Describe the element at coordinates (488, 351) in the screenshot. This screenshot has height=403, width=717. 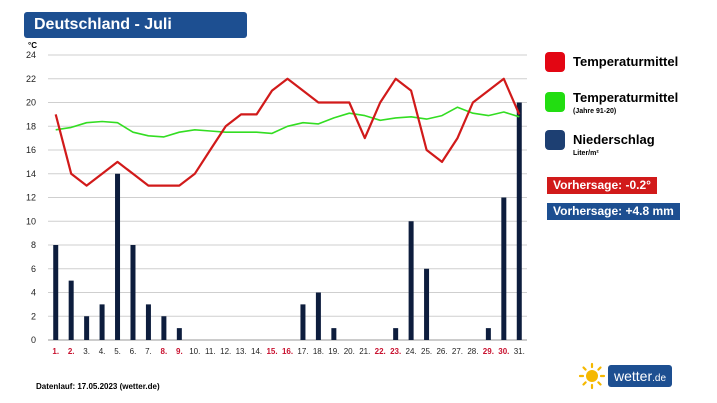
I see `x-tick-label: 29.` at that location.